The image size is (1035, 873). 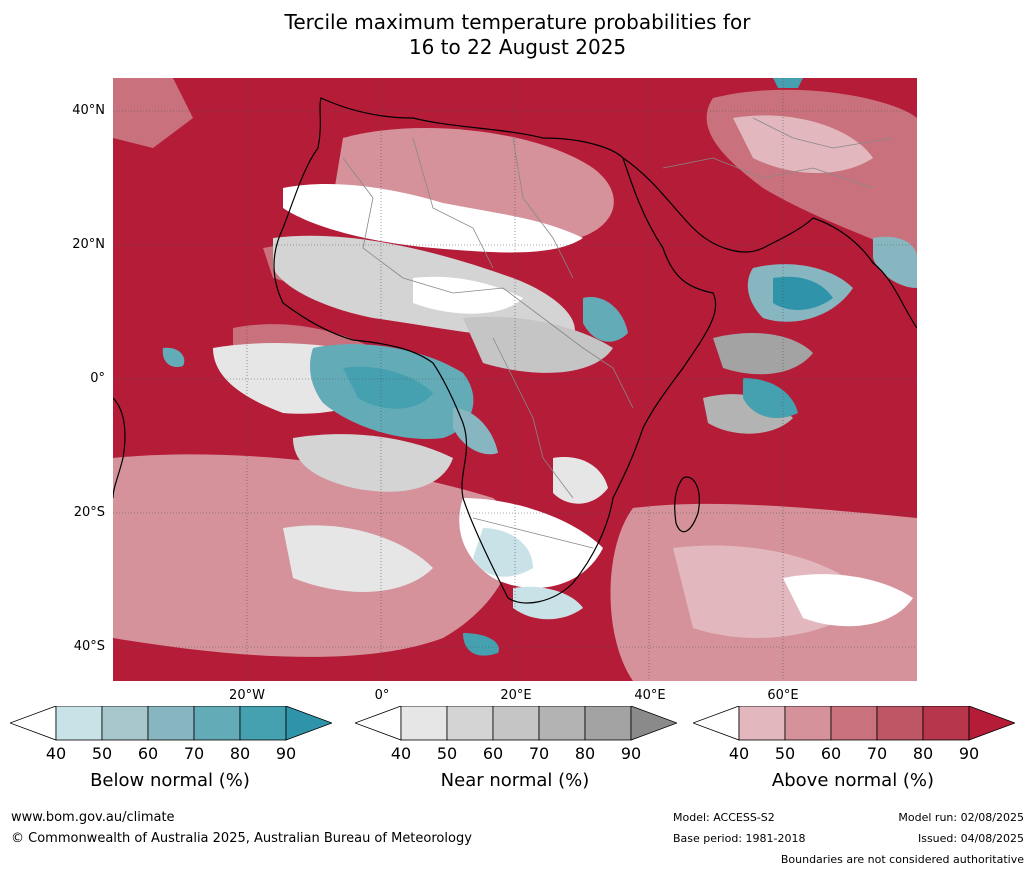 What do you see at coordinates (515, 780) in the screenshot?
I see `colorbar-label-near: Near normal (%)` at bounding box center [515, 780].